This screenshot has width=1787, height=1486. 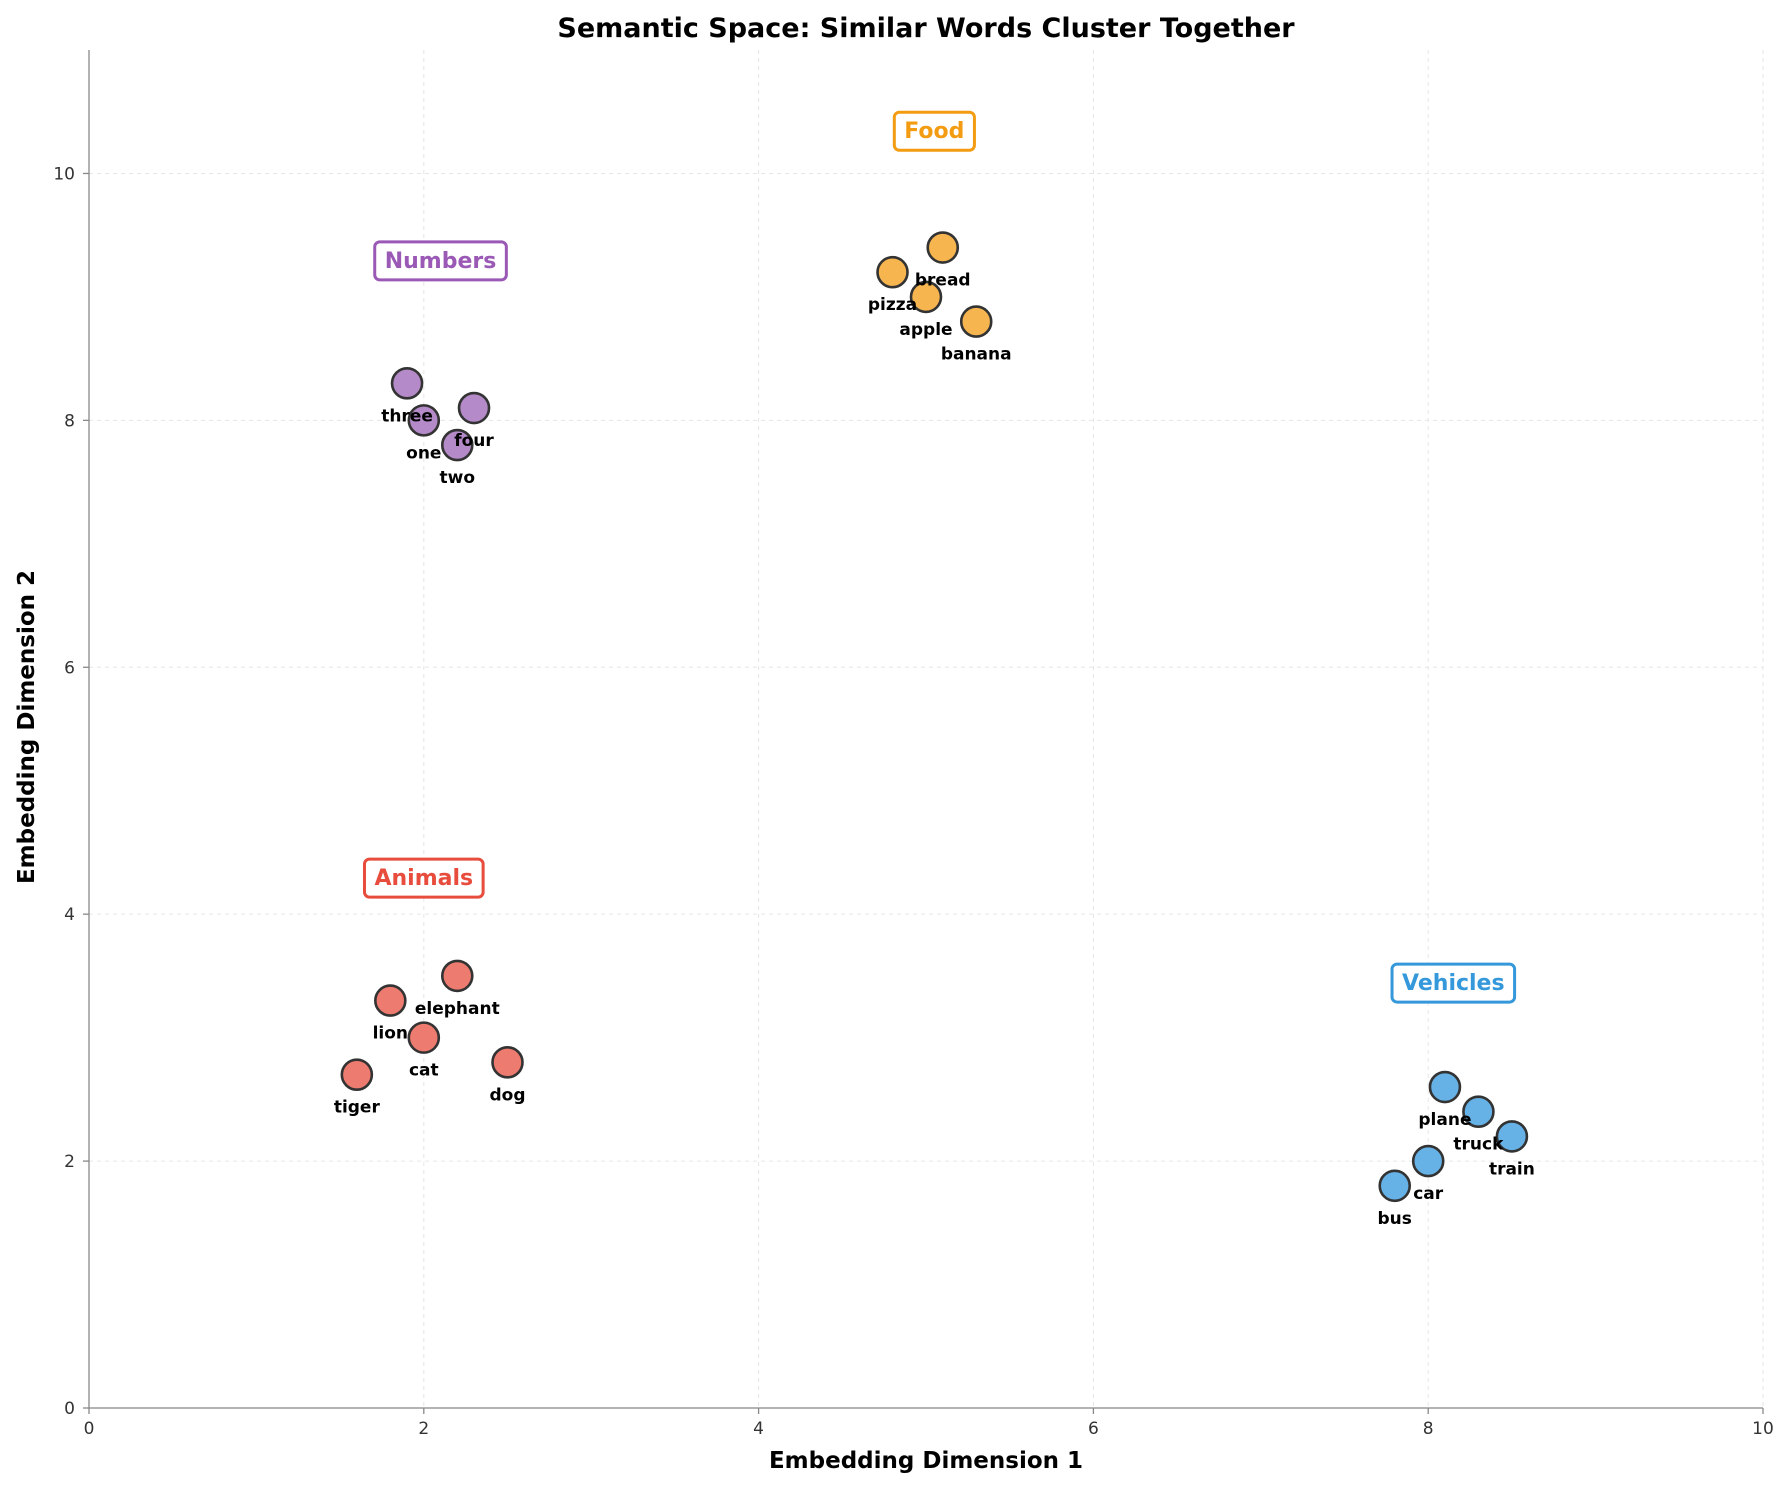 I want to click on data-point-elephant, so click(x=457, y=976).